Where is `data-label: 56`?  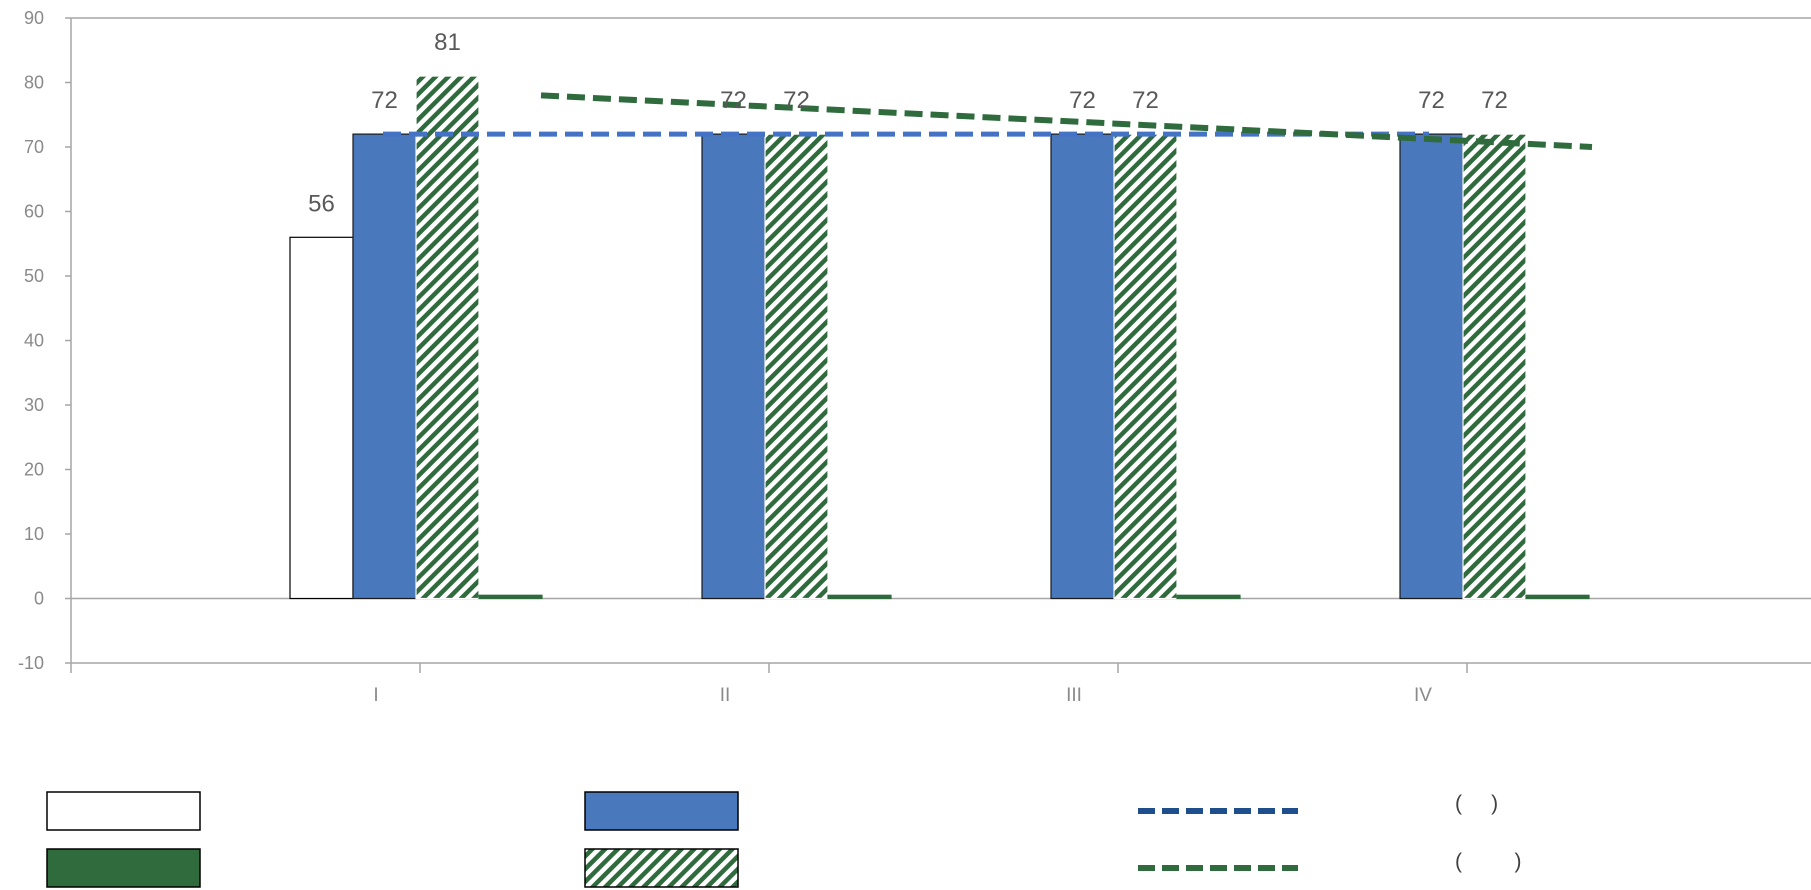
data-label: 56 is located at coordinates (321, 203).